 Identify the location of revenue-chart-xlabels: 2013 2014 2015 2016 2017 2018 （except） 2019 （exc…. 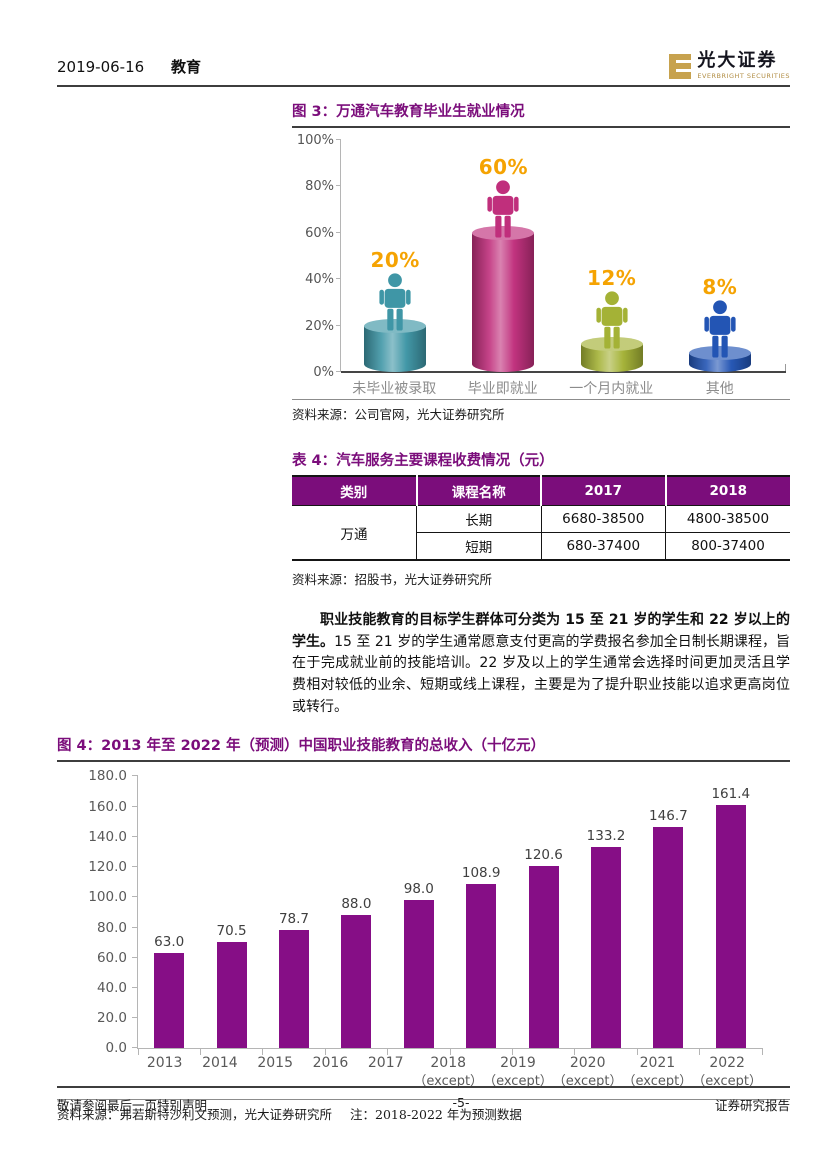
(449, 1072).